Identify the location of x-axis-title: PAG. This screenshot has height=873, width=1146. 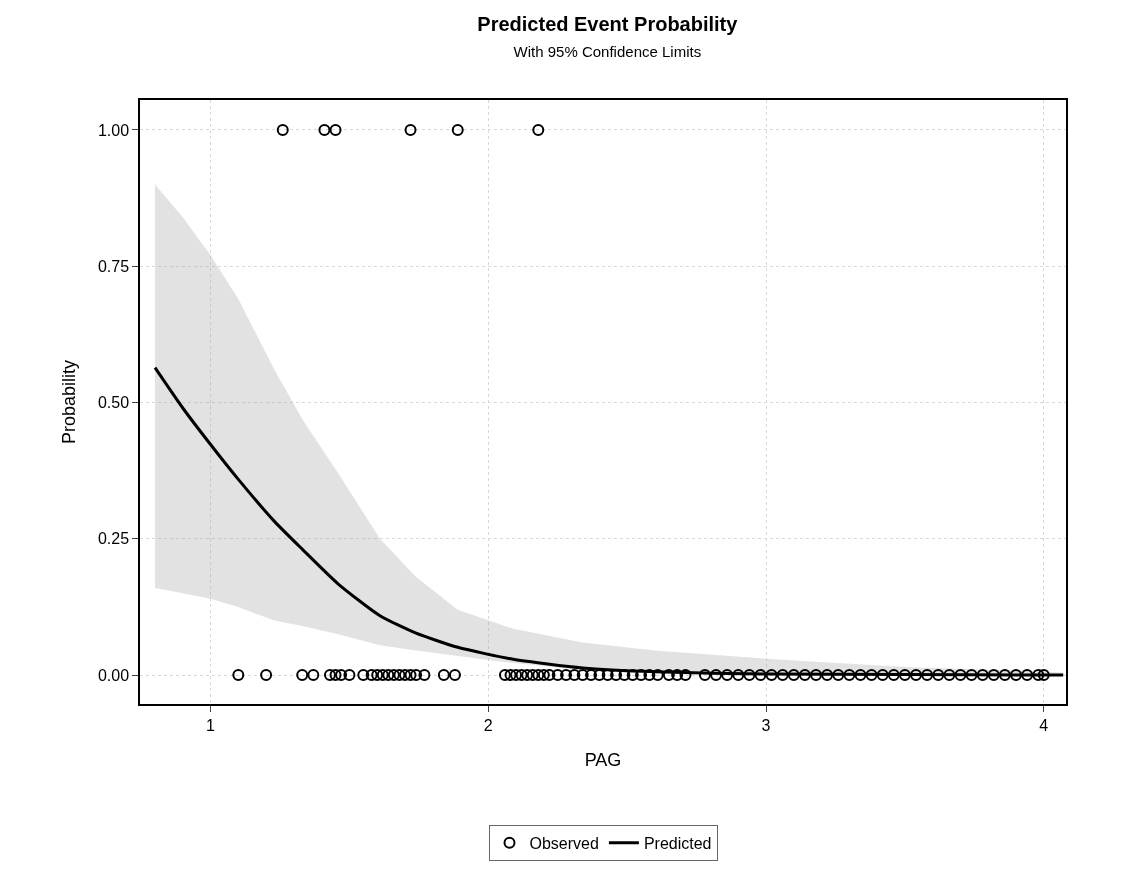
(603, 759).